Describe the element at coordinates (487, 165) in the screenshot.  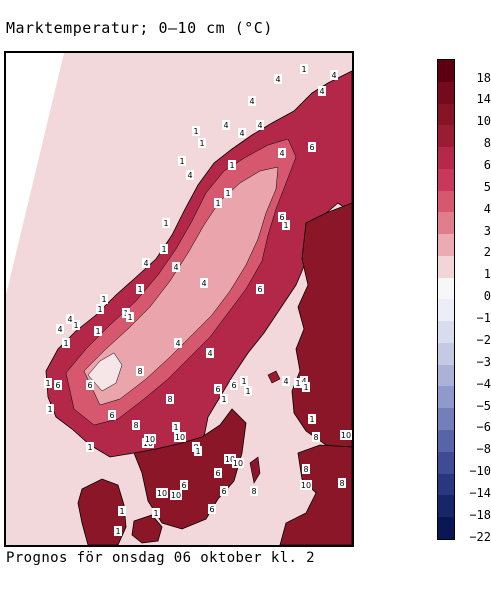
I see `legend-label: 6` at that location.